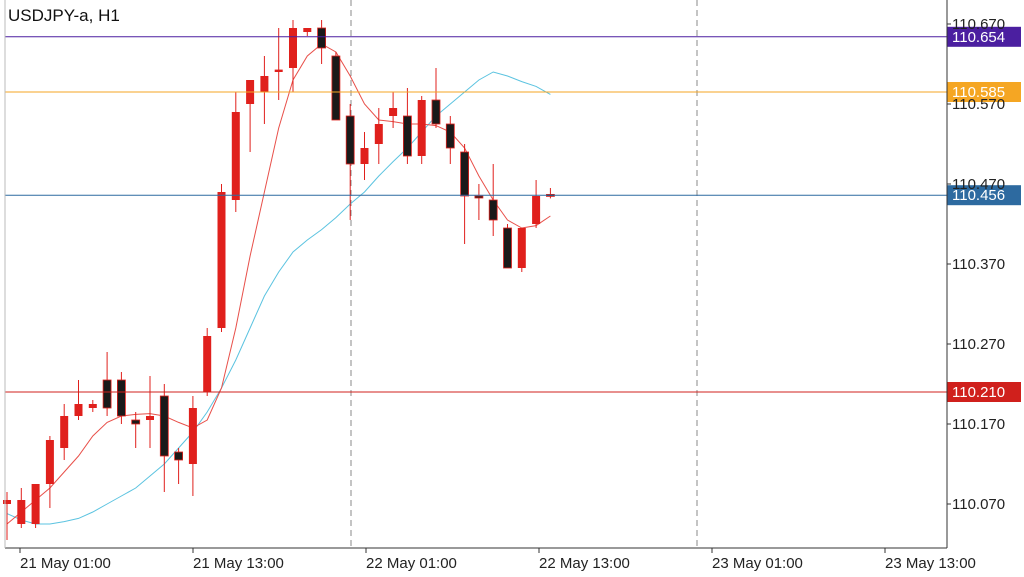 The width and height of the screenshot is (1024, 577). What do you see at coordinates (930, 563) in the screenshot?
I see `x-tick-label: 23 May 13:00` at bounding box center [930, 563].